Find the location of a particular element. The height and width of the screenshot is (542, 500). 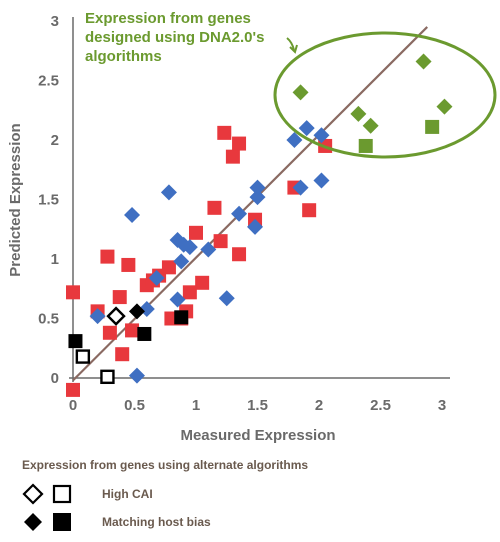

y-tick-label: 0 is located at coordinates (55, 378).